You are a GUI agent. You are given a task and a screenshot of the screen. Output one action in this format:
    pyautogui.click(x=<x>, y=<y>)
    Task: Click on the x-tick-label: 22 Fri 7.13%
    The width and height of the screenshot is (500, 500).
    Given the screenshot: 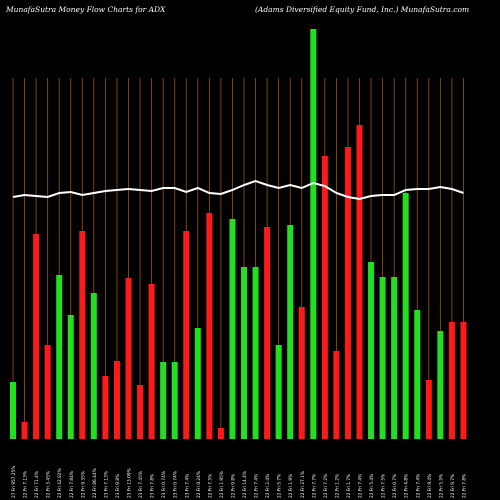 What is the action you would take?
    pyautogui.click(x=26, y=484)
    